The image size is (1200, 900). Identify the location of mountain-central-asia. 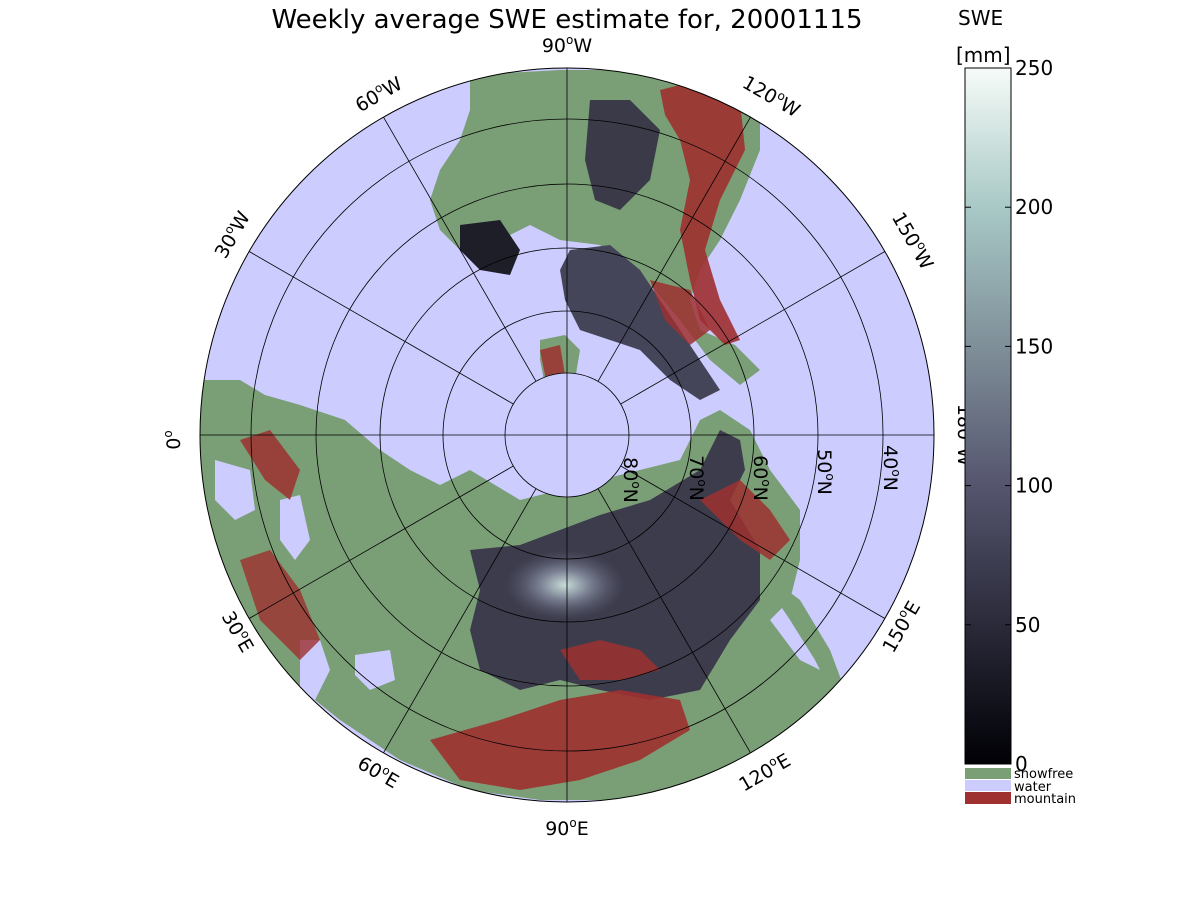
(610, 660).